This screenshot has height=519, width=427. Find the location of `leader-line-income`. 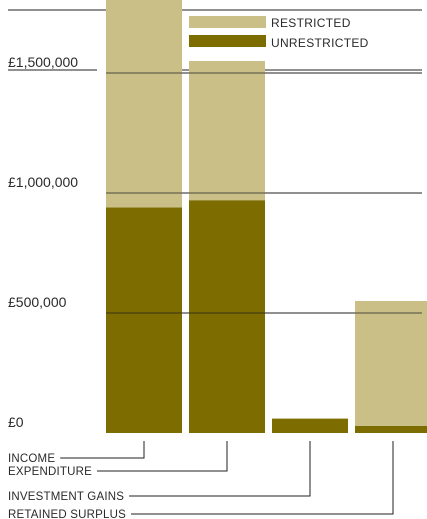

leader-line-income is located at coordinates (102, 450).